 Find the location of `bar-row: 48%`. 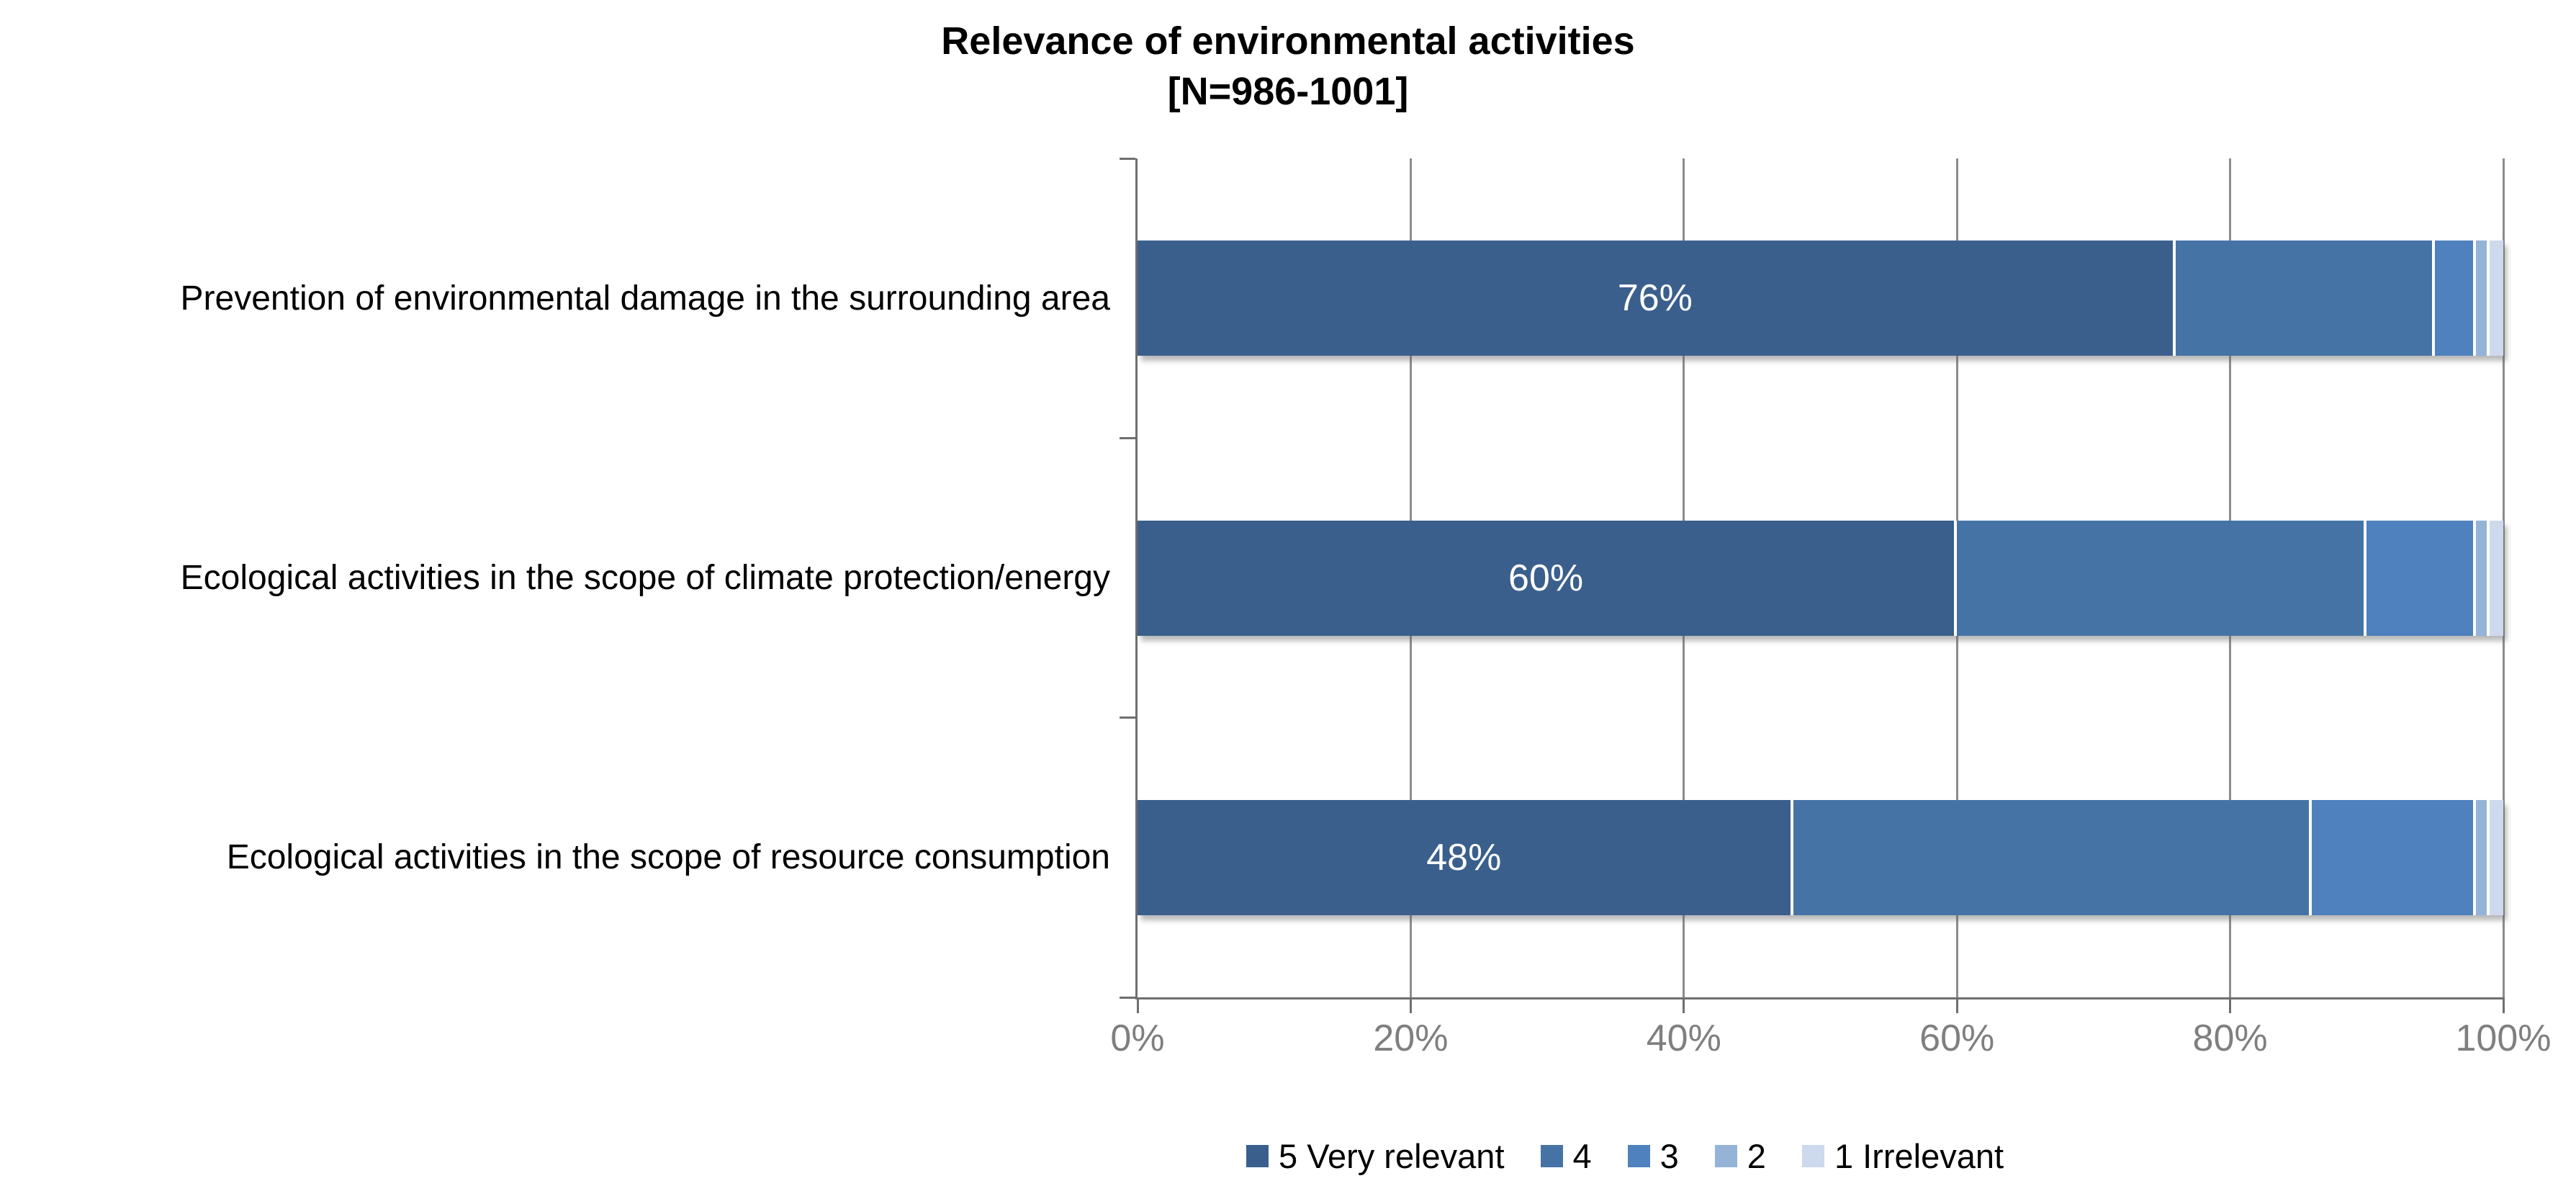

bar-row: 48% is located at coordinates (1820, 857).